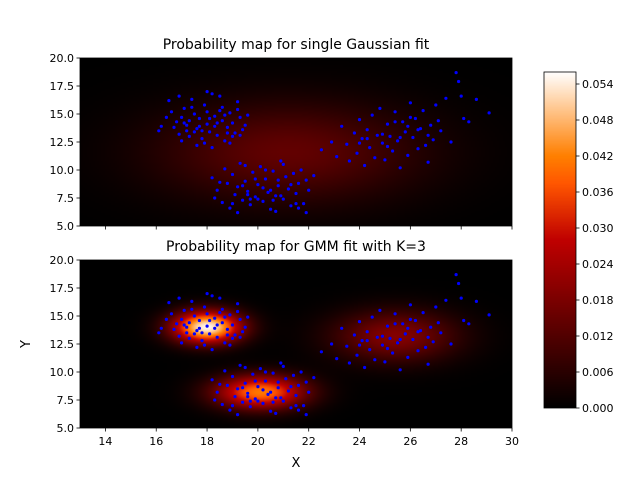  I want to click on colorbar-tick-label: 0.012, so click(598, 336).